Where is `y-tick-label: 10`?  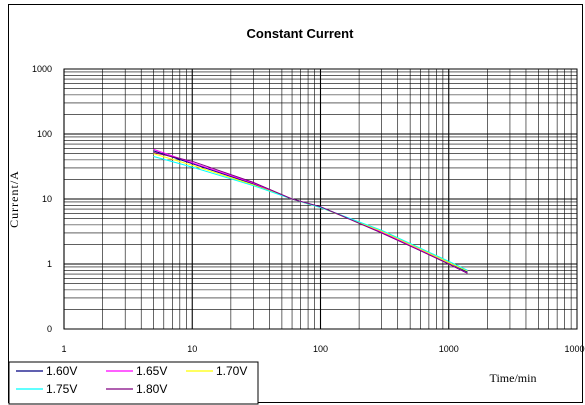
y-tick-label: 10 is located at coordinates (47, 199).